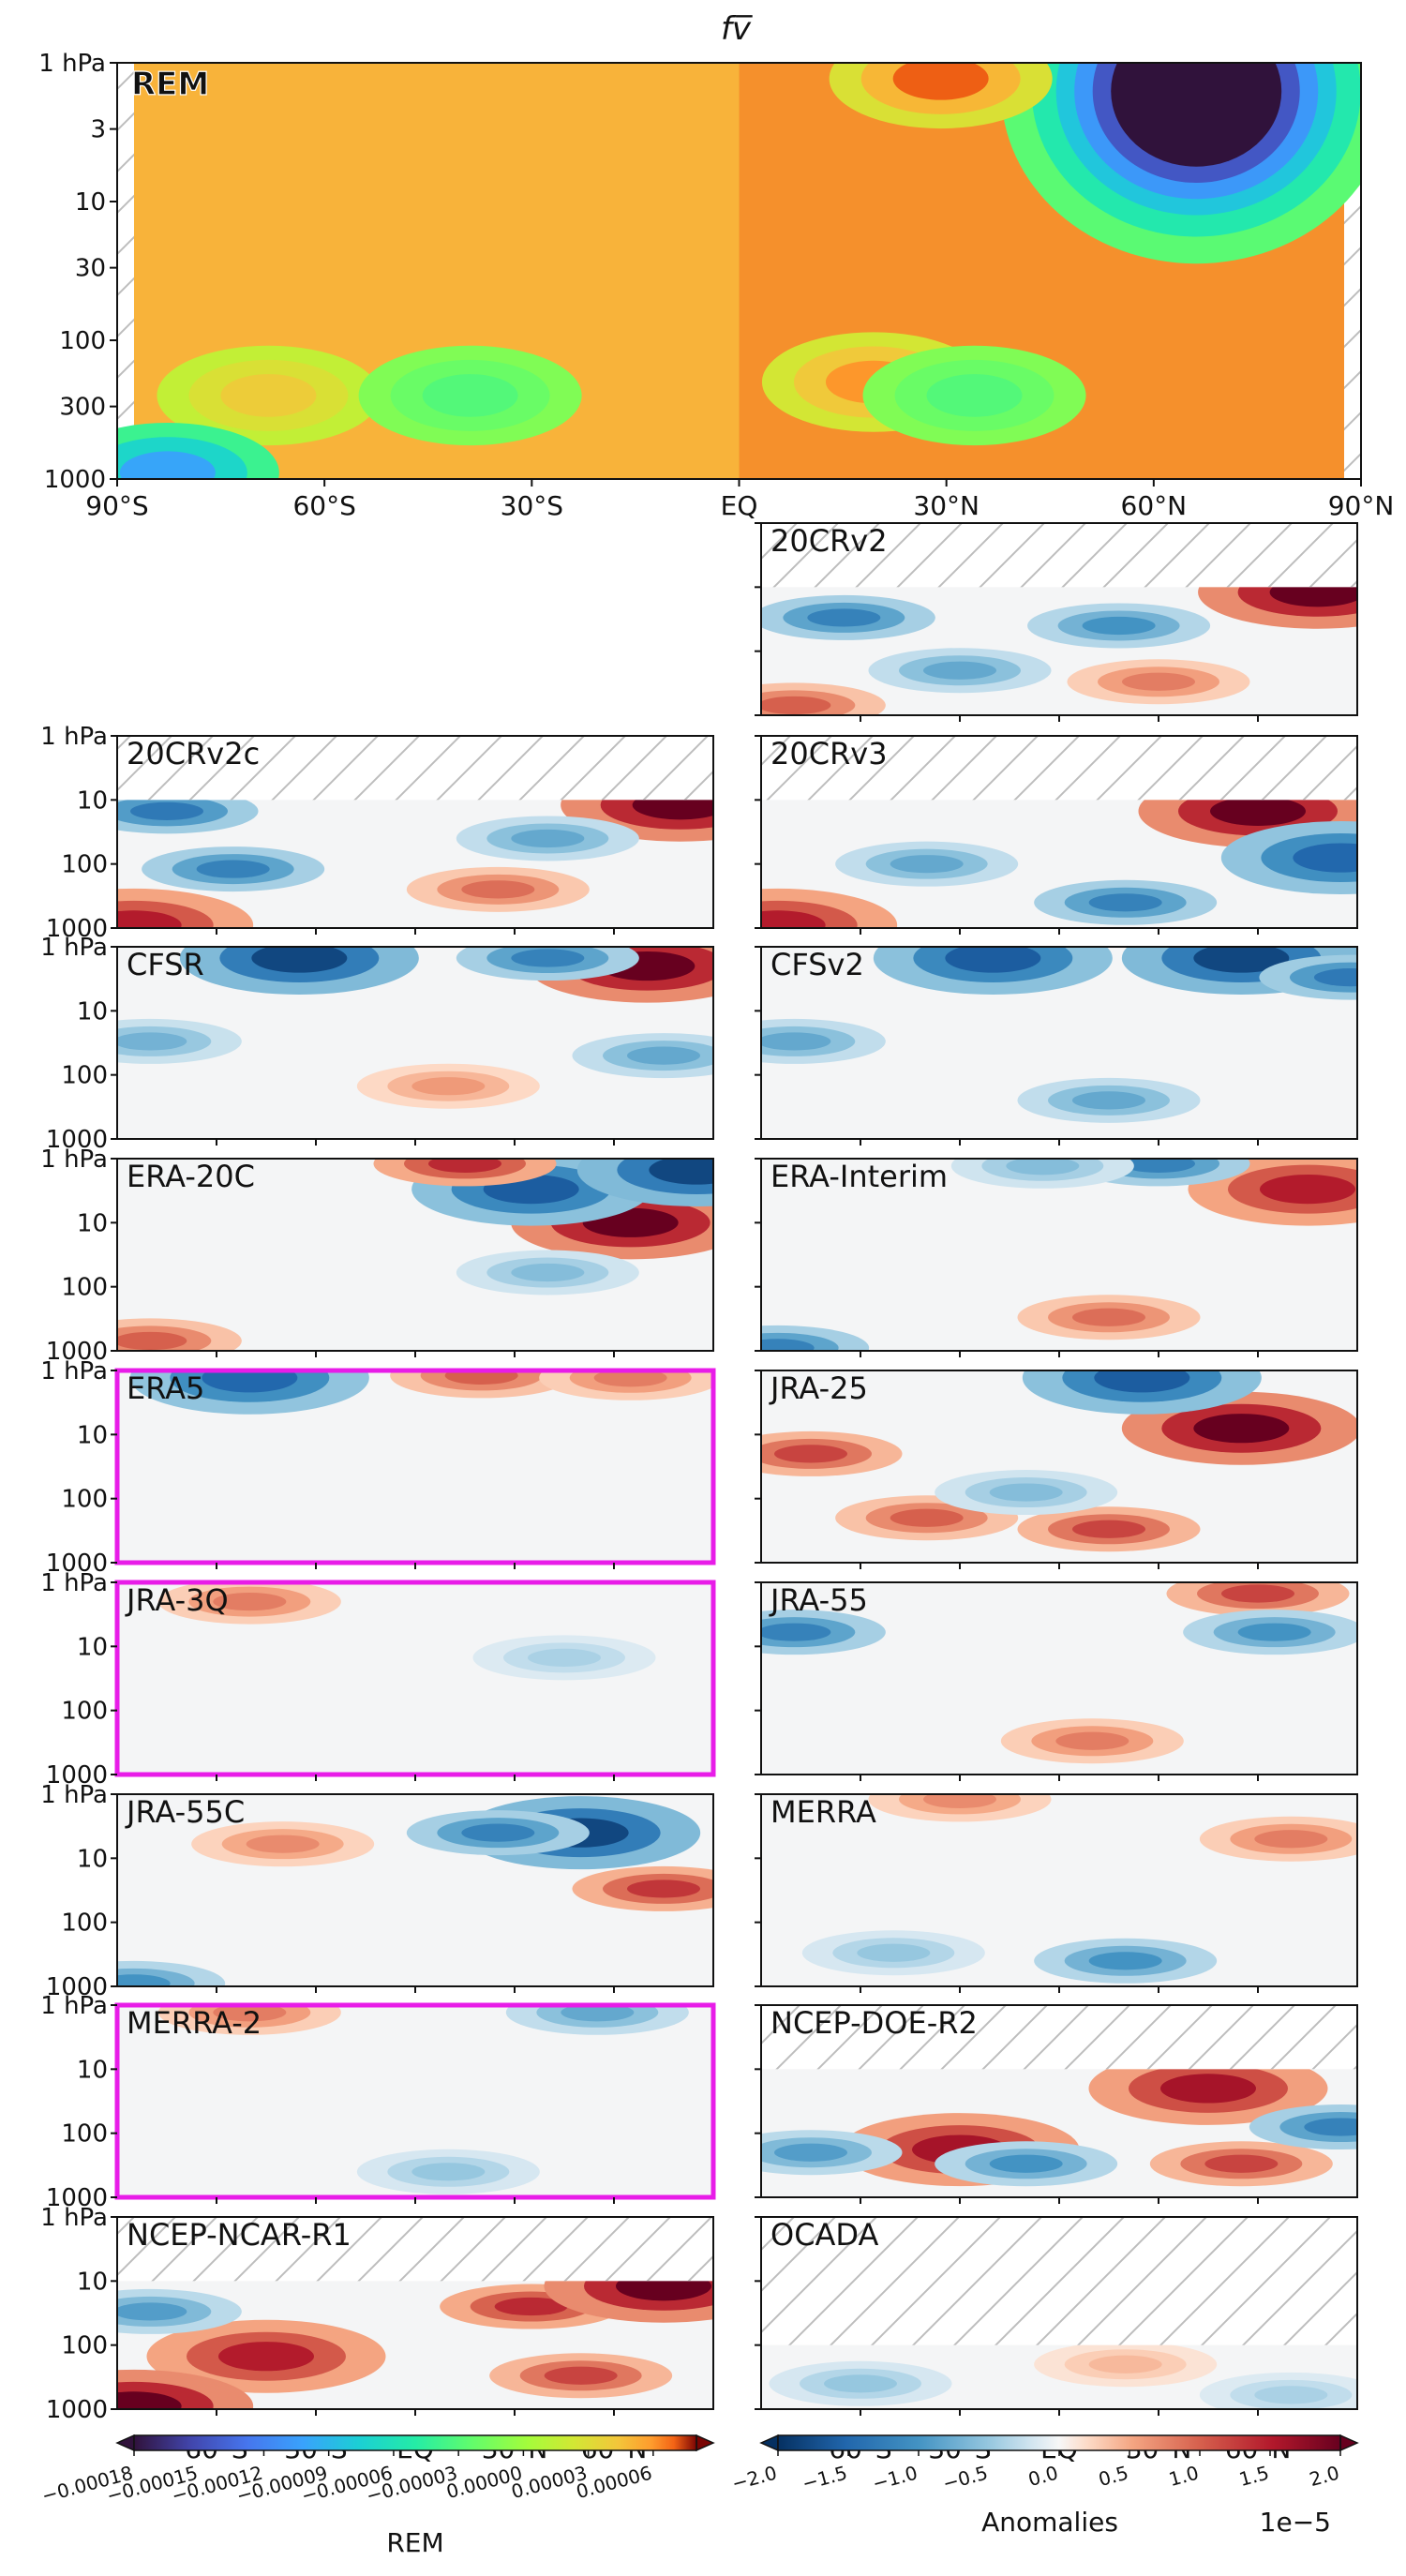 Image resolution: width=1406 pixels, height=2576 pixels. What do you see at coordinates (1113, 2476) in the screenshot?
I see `colorbar-tick: 0.5` at bounding box center [1113, 2476].